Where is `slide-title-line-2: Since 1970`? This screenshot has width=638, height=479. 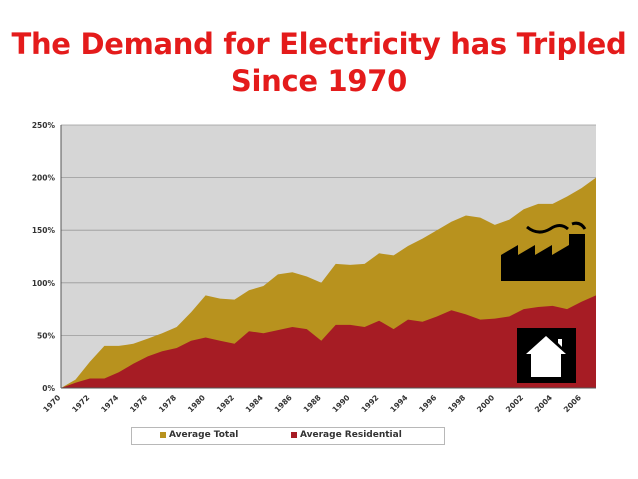
slide-title-line-2: Since 1970 is located at coordinates (319, 81).